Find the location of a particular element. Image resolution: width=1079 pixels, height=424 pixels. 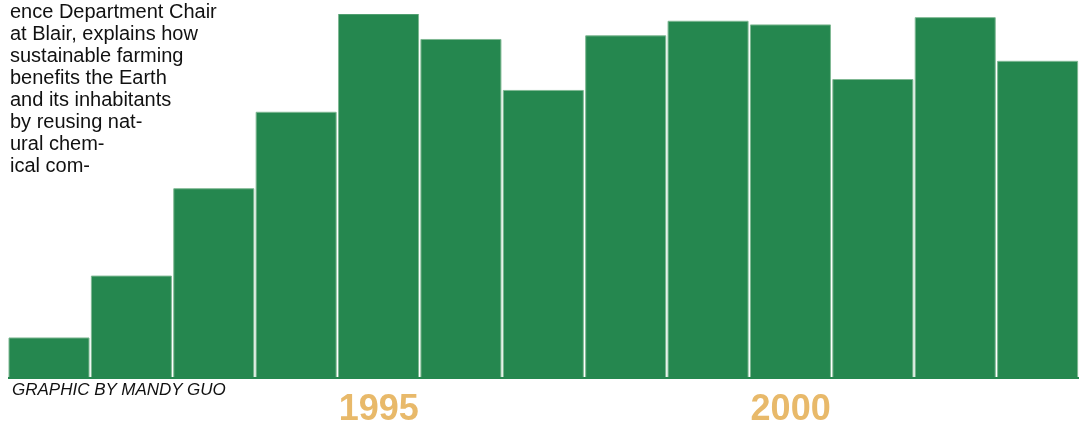

annotation: ence Department Chair at Blair, explains how sustainable farming benefits the Earth and its inhabitants by reusing nat- ural chem- ical com- is located at coordinates (114, 88).